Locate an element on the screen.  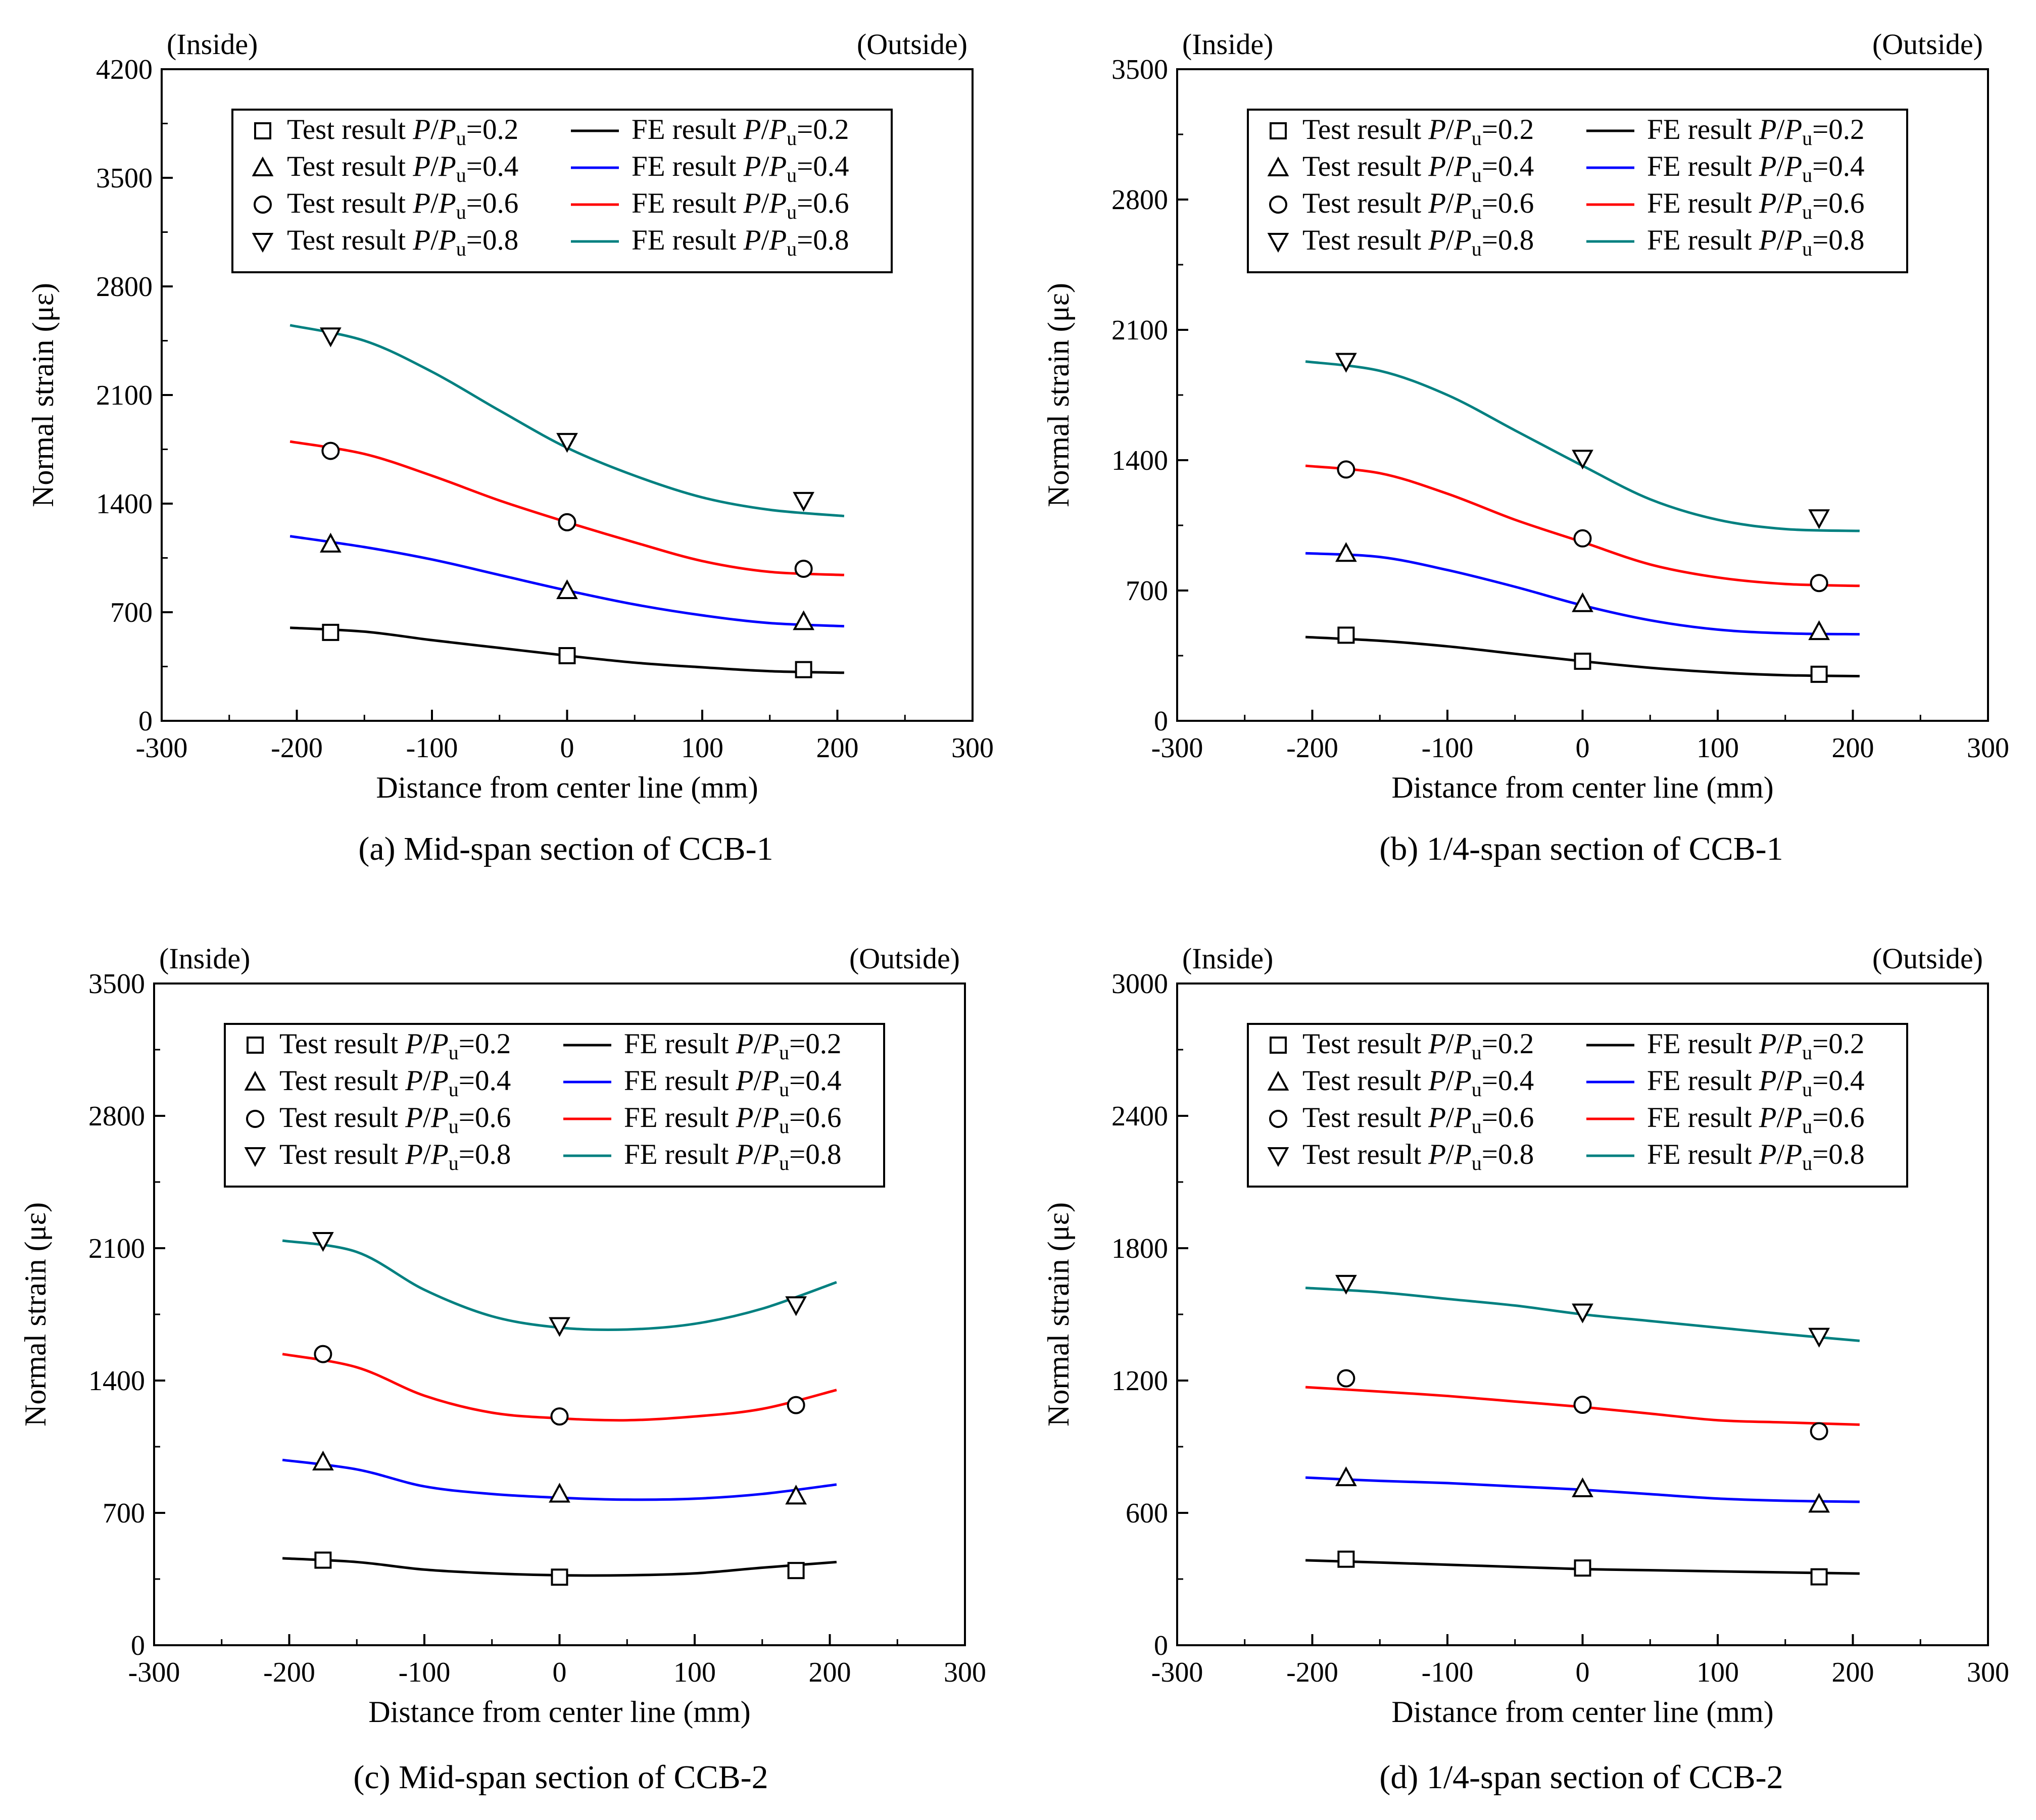
x-tick-label: -200 is located at coordinates (289, 1672).